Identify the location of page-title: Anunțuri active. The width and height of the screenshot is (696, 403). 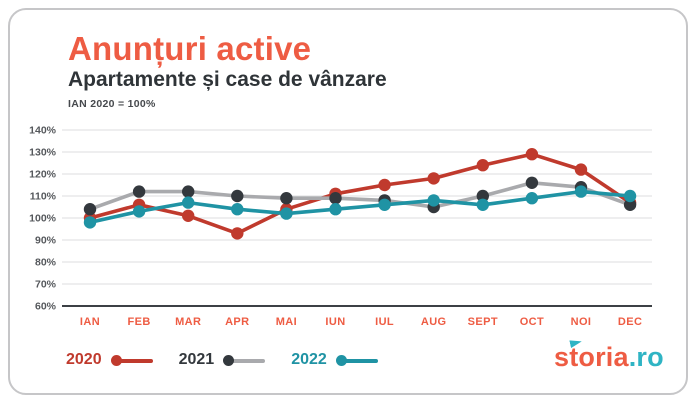
(190, 48).